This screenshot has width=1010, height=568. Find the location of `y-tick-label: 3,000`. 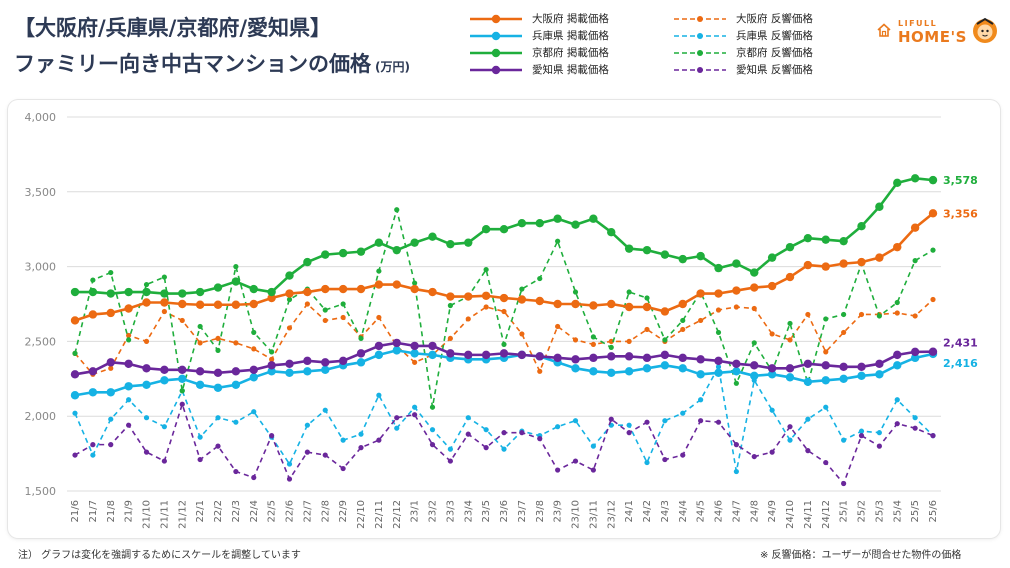

y-tick-label: 3,000 is located at coordinates (41, 267).